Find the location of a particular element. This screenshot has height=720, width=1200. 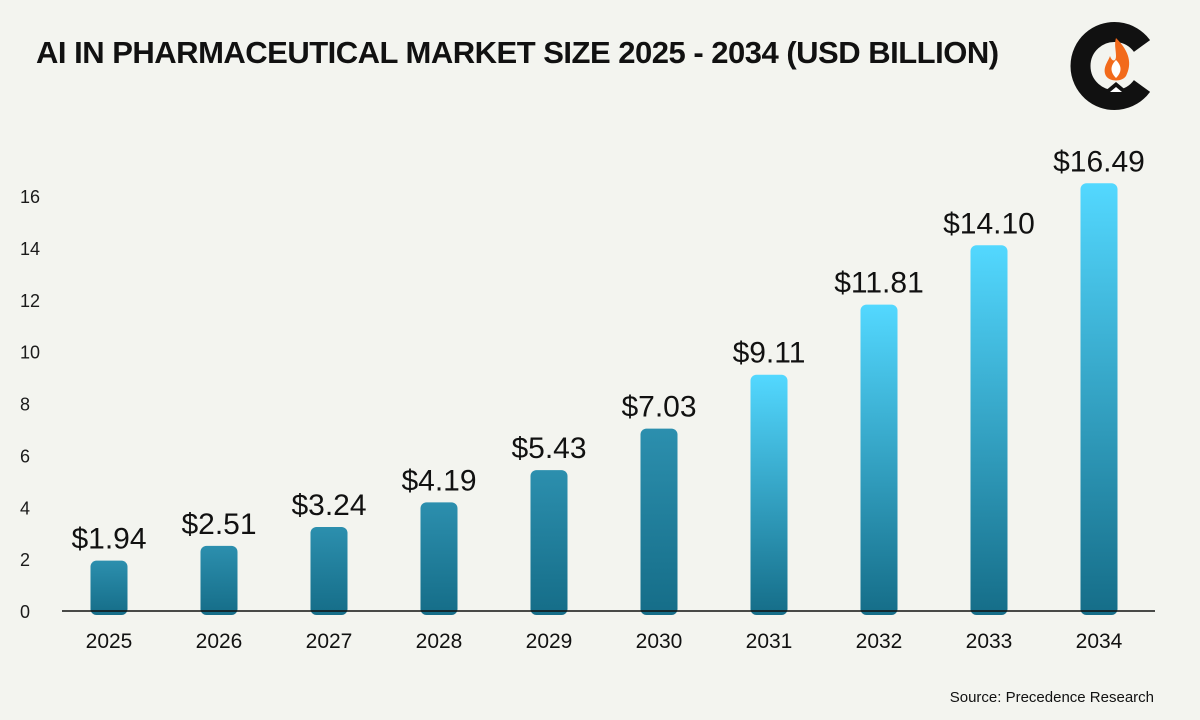

brand-logo-icon is located at coordinates (1110, 66).